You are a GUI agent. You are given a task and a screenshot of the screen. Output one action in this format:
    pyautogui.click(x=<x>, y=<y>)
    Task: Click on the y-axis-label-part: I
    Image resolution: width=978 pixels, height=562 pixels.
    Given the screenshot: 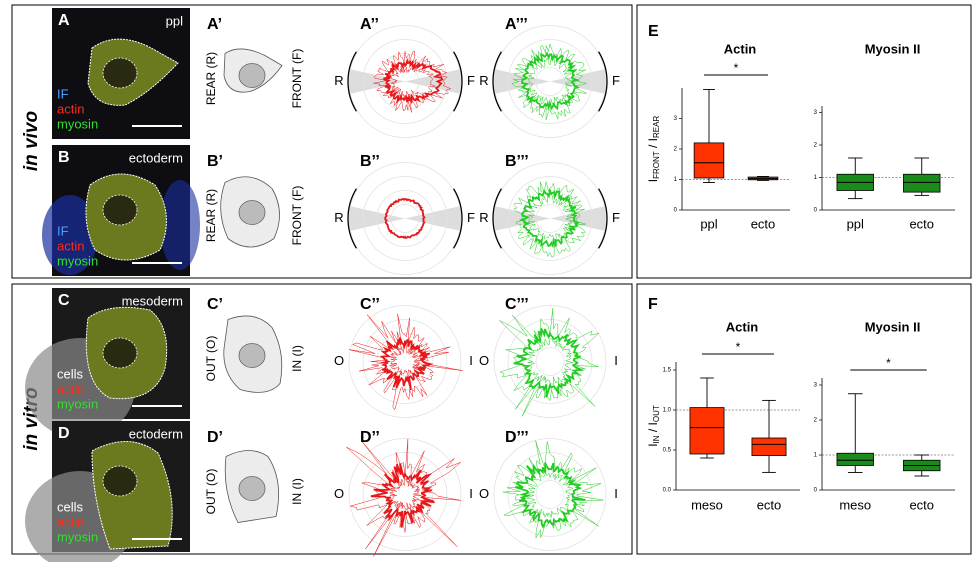 What is the action you would take?
    pyautogui.click(x=653, y=444)
    